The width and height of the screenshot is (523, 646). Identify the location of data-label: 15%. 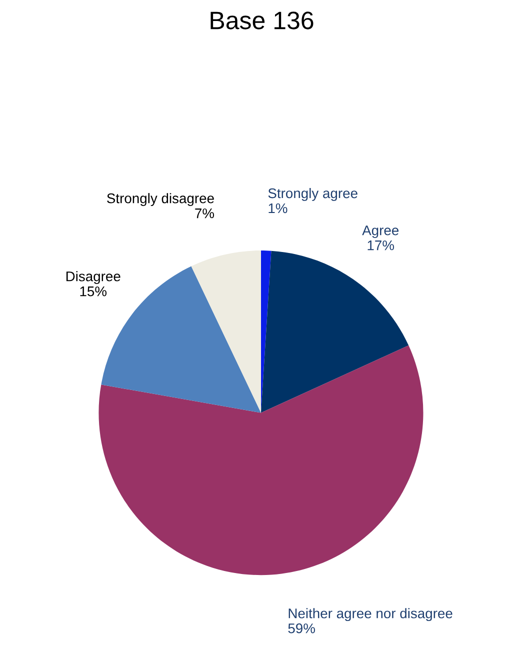
(93, 291).